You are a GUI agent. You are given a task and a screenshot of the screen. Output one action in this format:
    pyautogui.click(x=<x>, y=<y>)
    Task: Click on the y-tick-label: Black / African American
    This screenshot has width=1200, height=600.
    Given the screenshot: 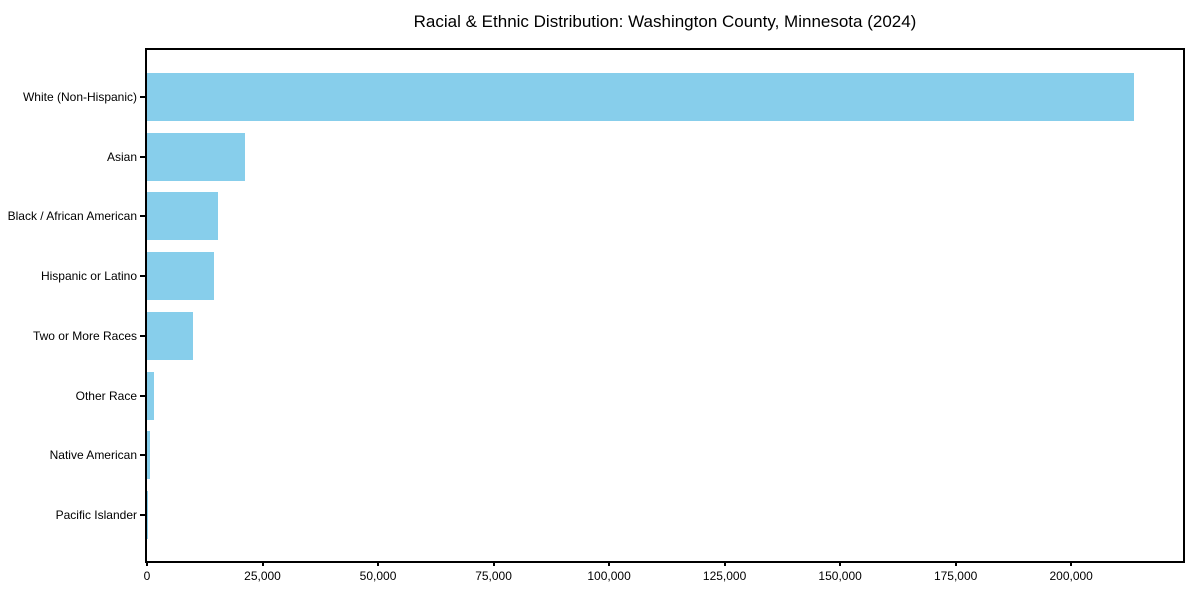 What is the action you would take?
    pyautogui.click(x=72, y=216)
    